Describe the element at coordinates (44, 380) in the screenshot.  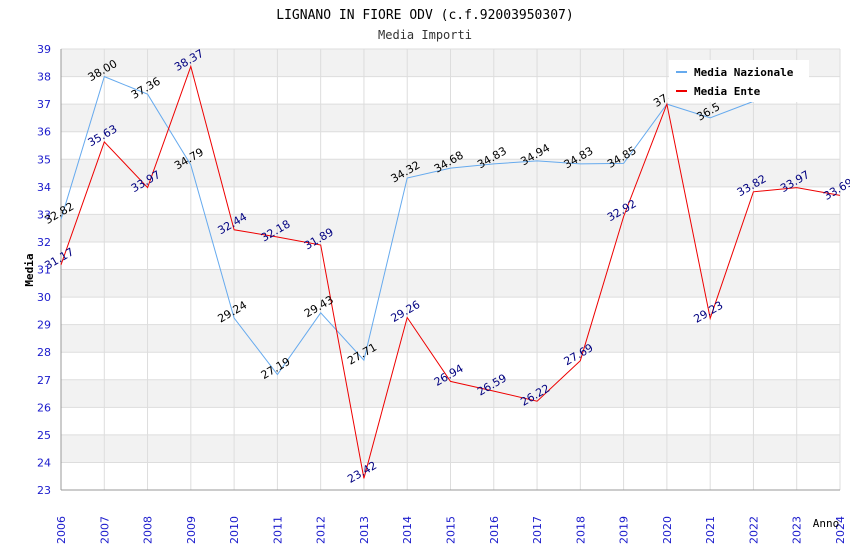
I see `y-tick-label: 27` at that location.